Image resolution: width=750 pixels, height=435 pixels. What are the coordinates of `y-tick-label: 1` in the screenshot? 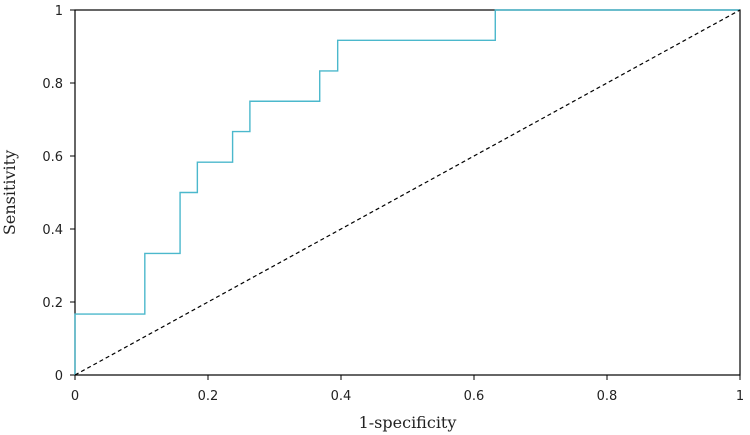 It's located at (59, 11).